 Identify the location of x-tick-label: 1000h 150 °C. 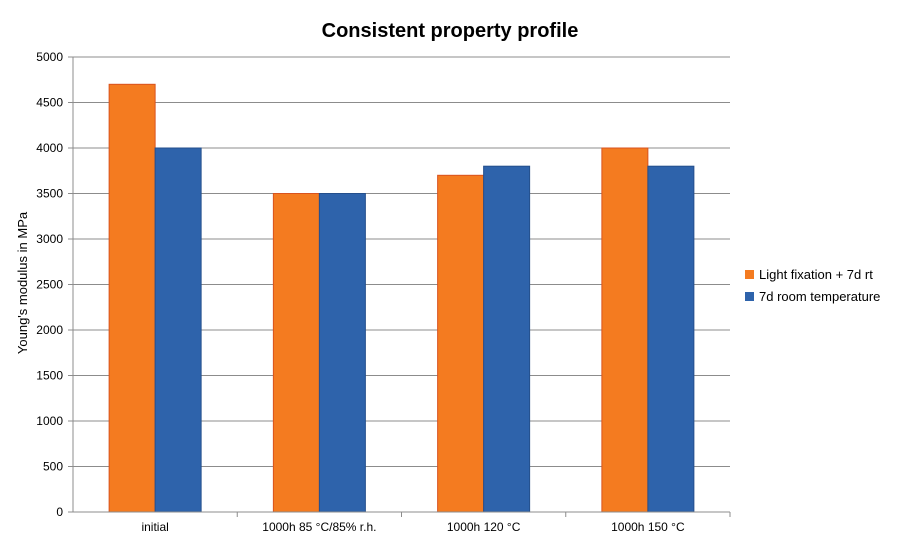
(648, 527).